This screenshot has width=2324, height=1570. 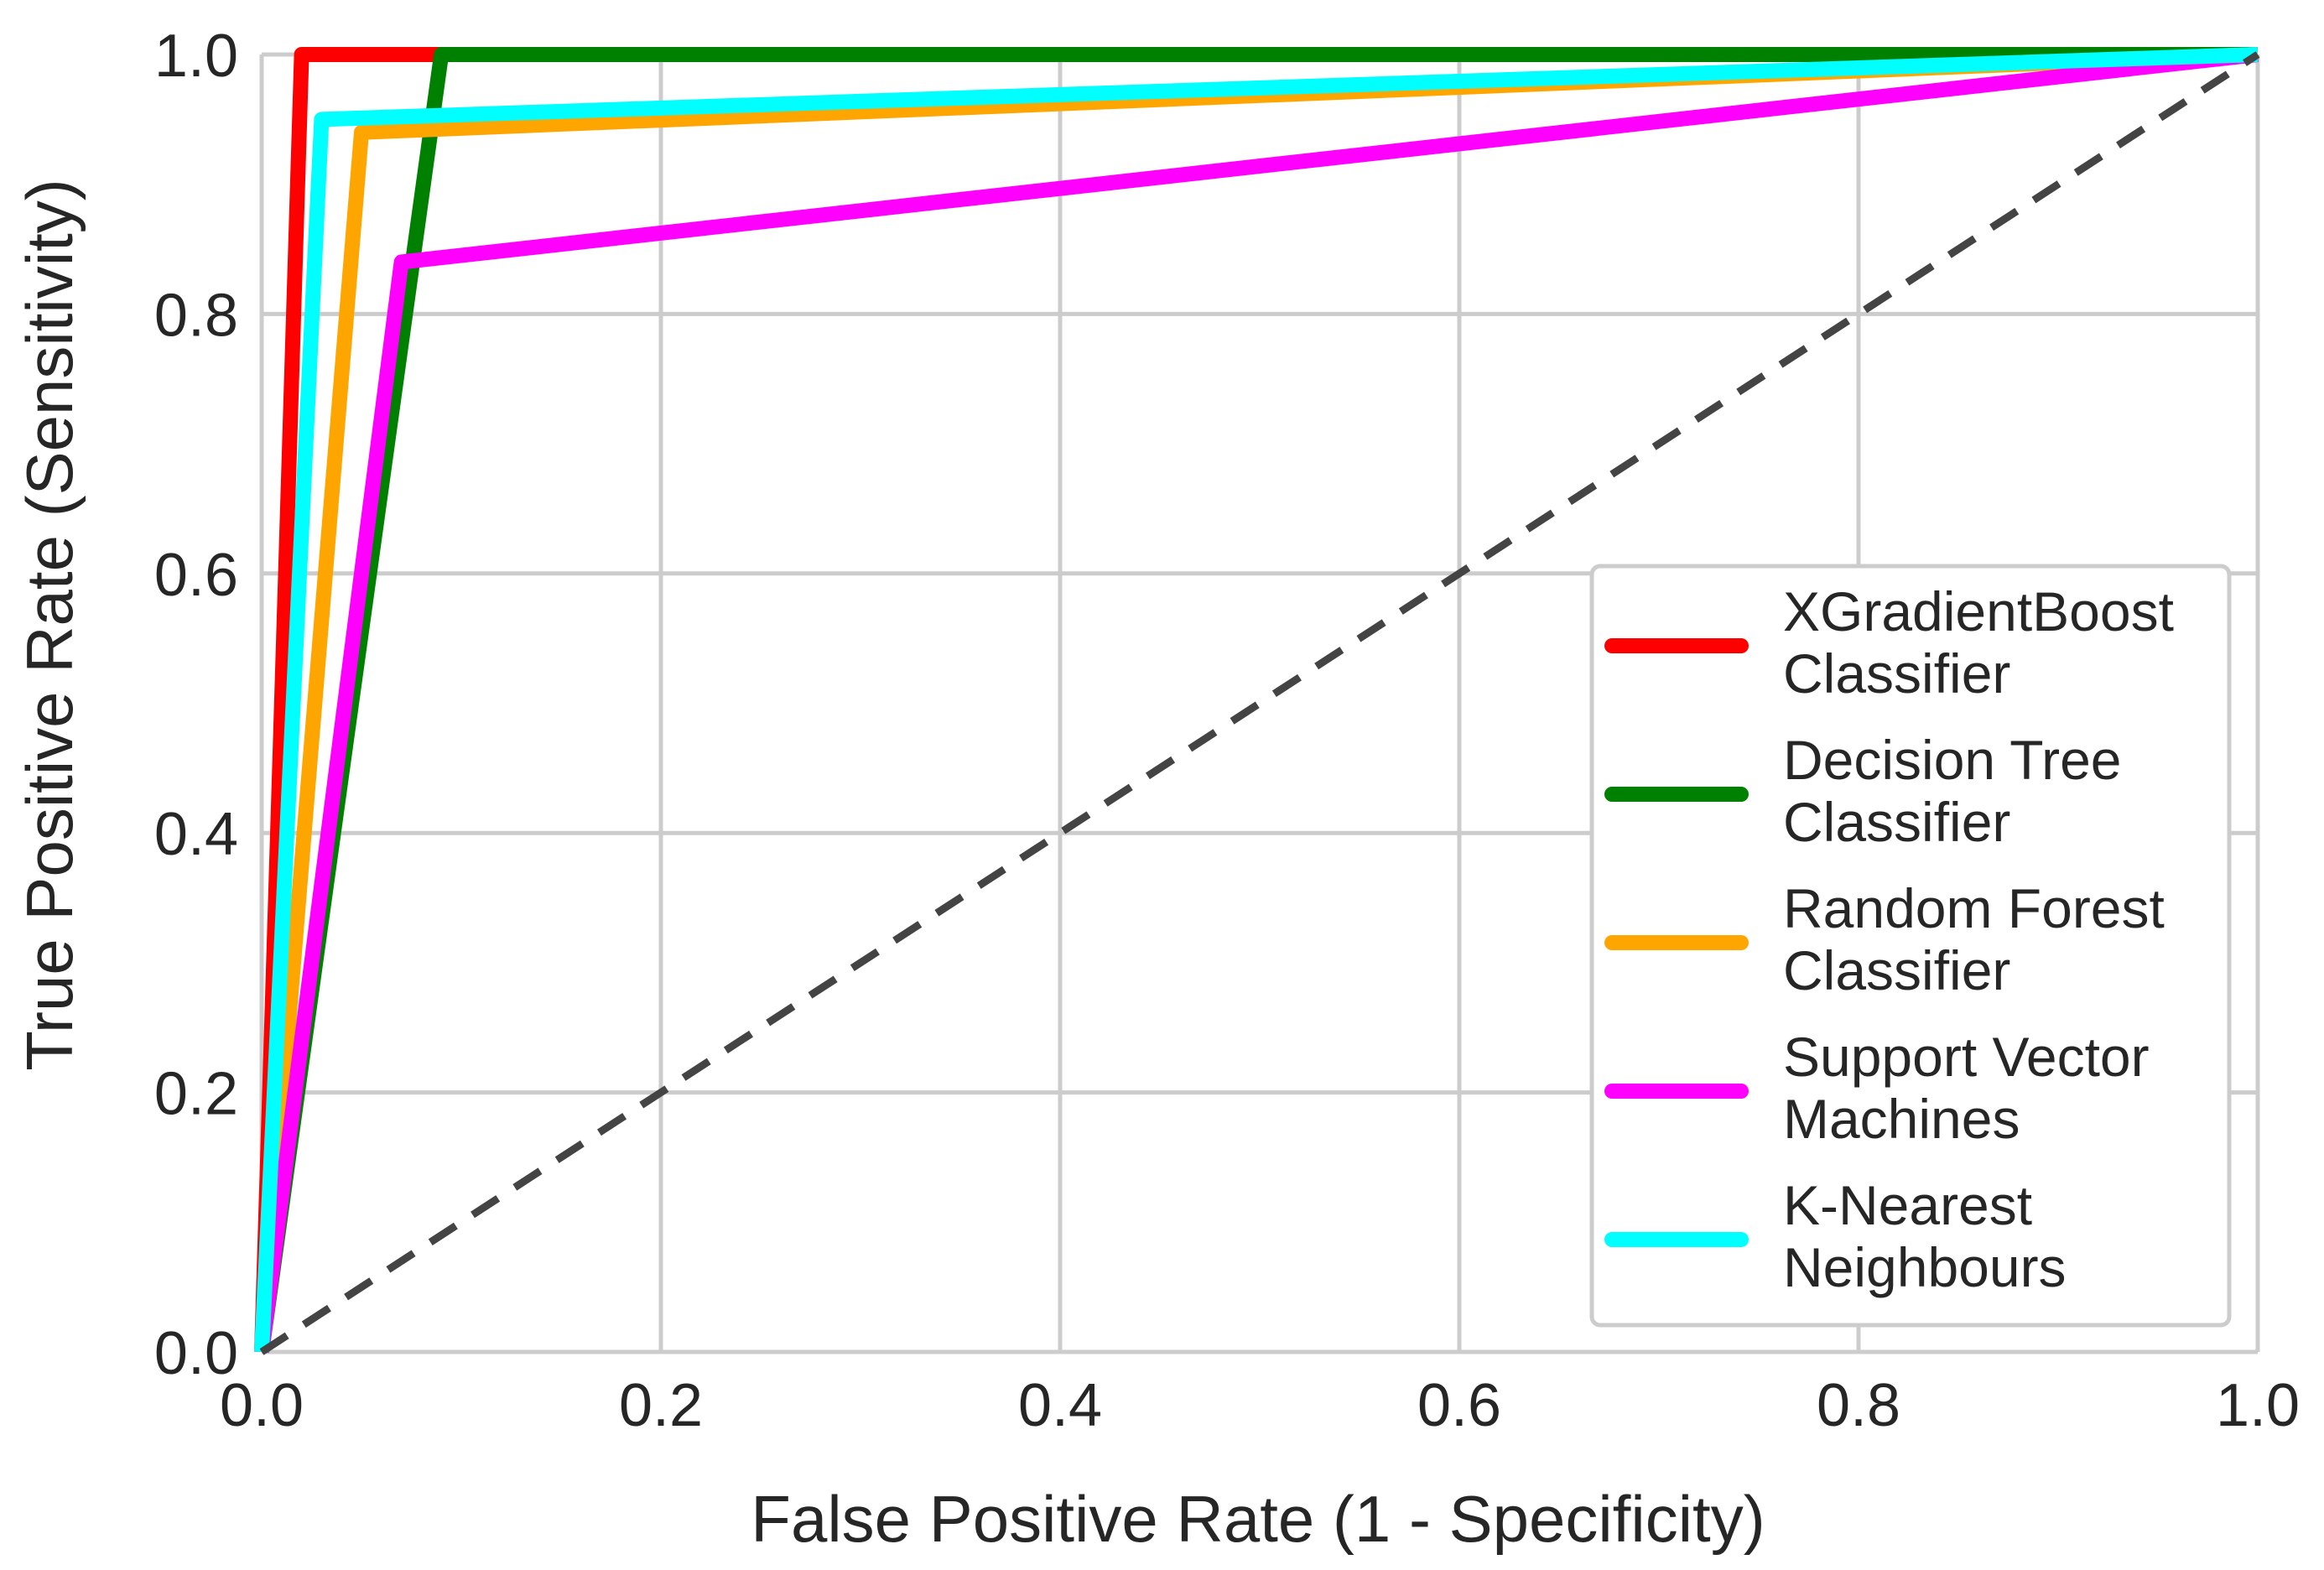 What do you see at coordinates (1925, 1267) in the screenshot?
I see `legend-label-4-line-1: Neighbours` at bounding box center [1925, 1267].